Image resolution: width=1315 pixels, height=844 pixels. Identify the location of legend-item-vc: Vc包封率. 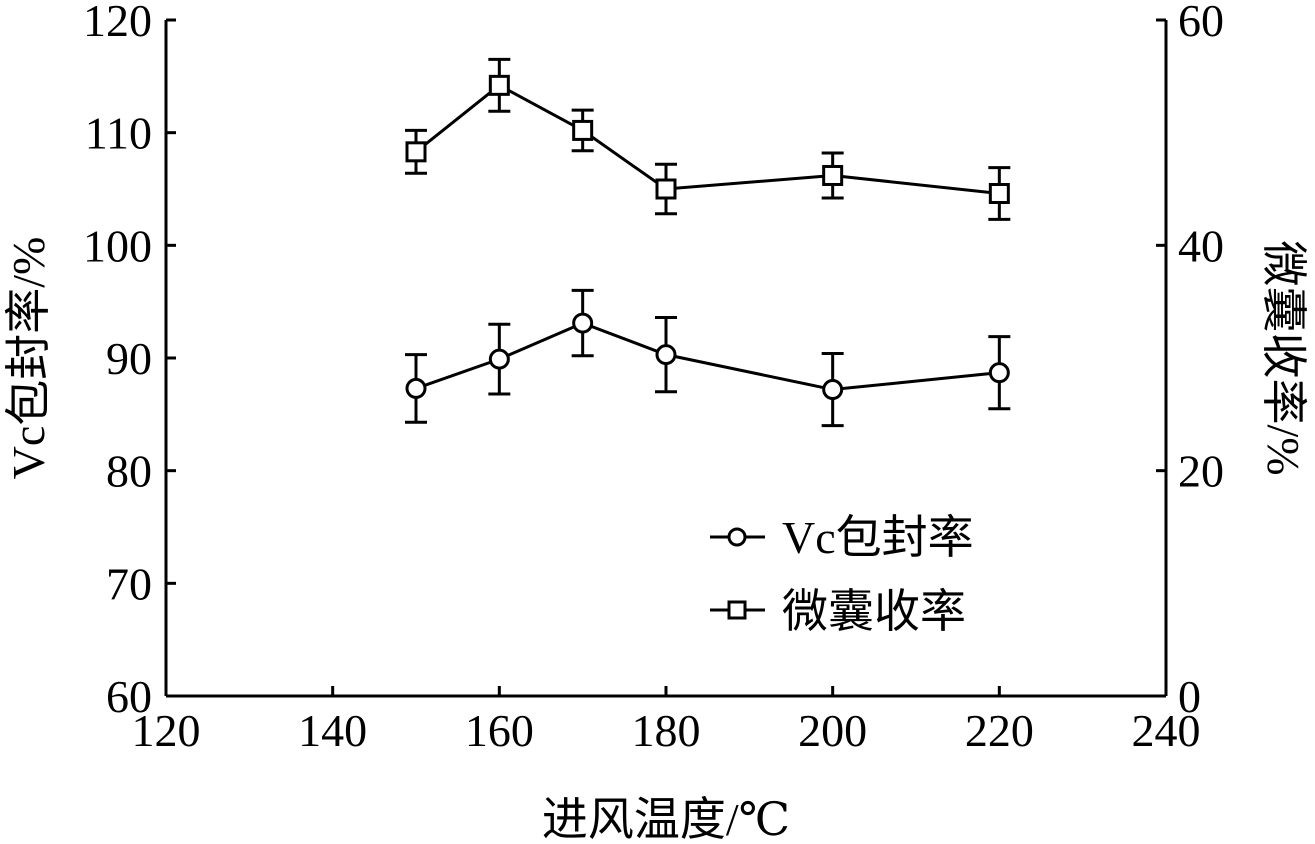
(842, 537).